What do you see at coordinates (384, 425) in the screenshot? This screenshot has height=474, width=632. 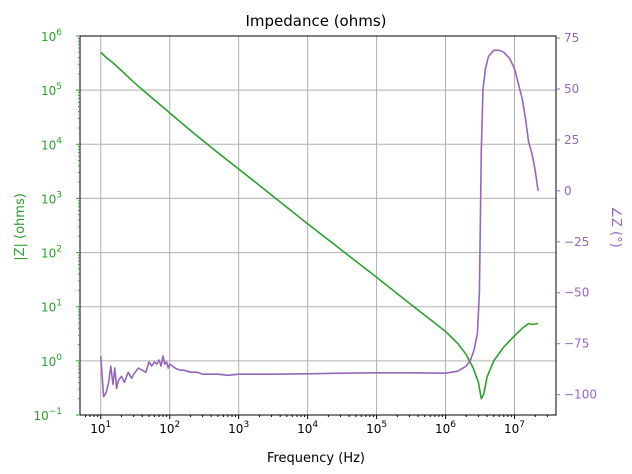 I see `x-tick-exponent: 5` at bounding box center [384, 425].